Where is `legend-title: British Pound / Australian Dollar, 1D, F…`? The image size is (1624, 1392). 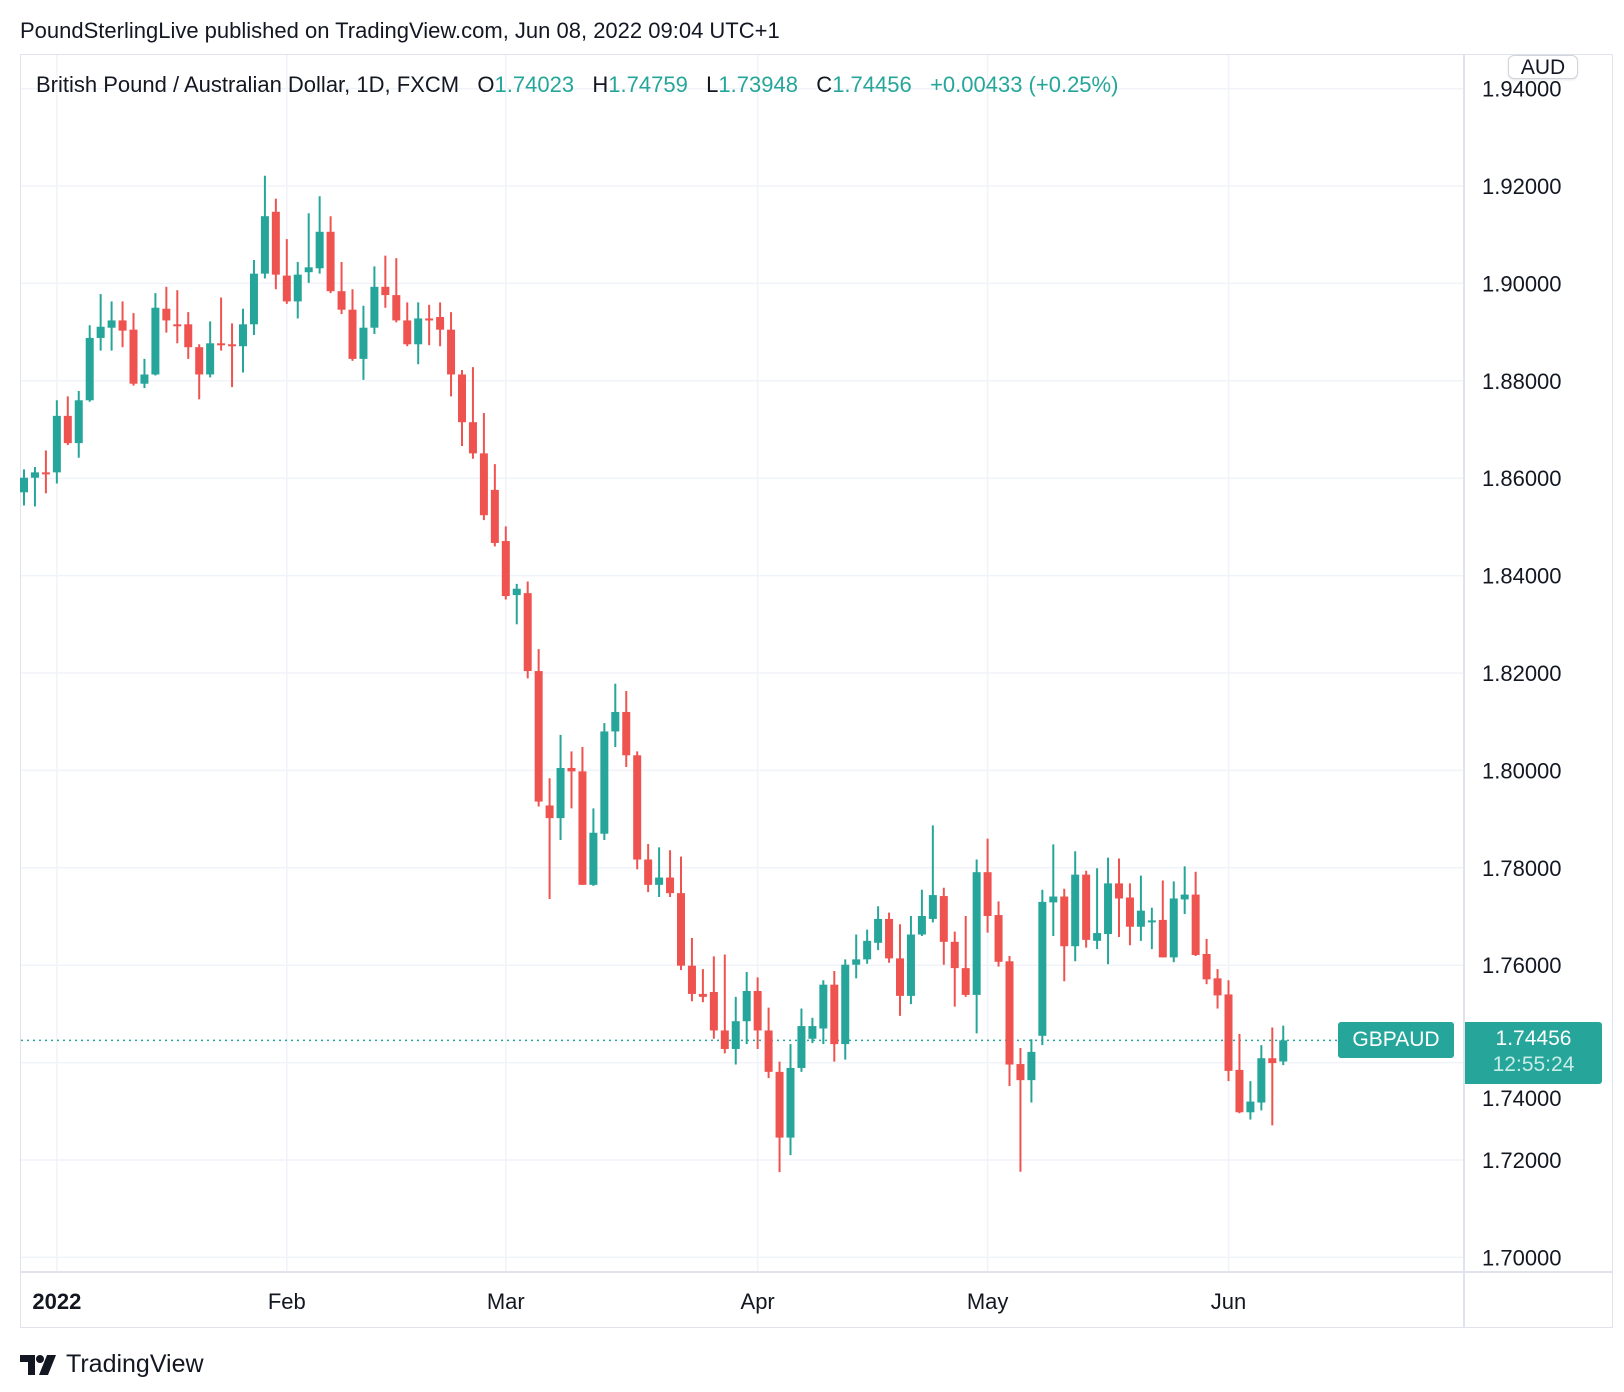
legend-title: British Pound / Australian Dollar, 1D, F… is located at coordinates (248, 84).